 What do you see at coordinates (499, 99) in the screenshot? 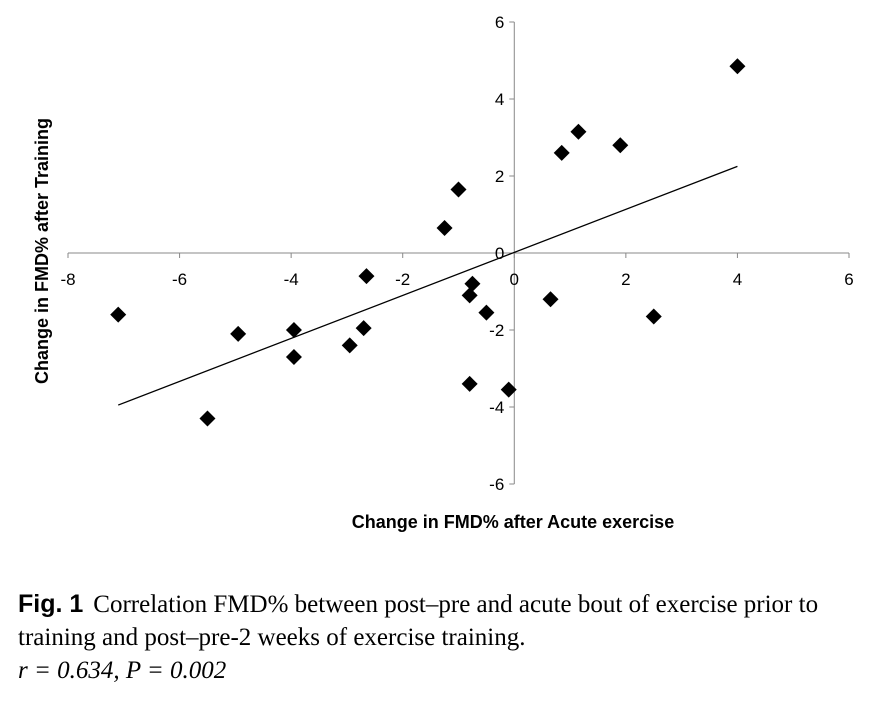
I see `y-tick-label: 4` at bounding box center [499, 99].